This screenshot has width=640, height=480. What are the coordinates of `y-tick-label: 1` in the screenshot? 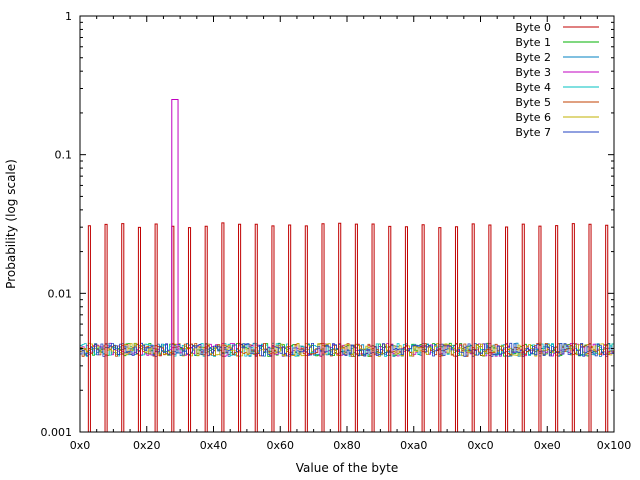 It's located at (68, 16).